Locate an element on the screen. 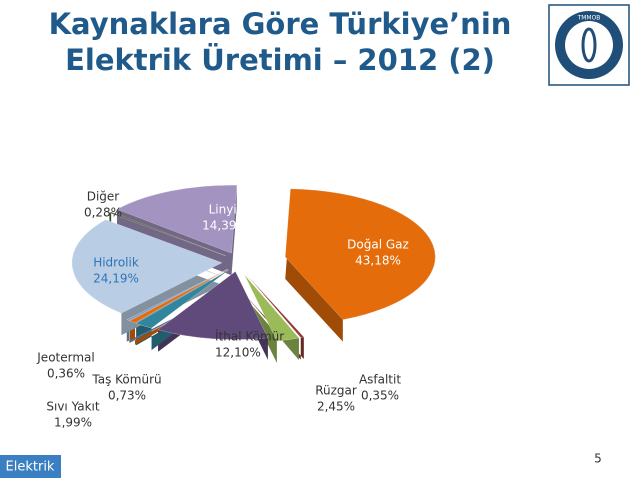 This screenshot has height=479, width=638. slice-label: Jeotermal is located at coordinates (65, 358).